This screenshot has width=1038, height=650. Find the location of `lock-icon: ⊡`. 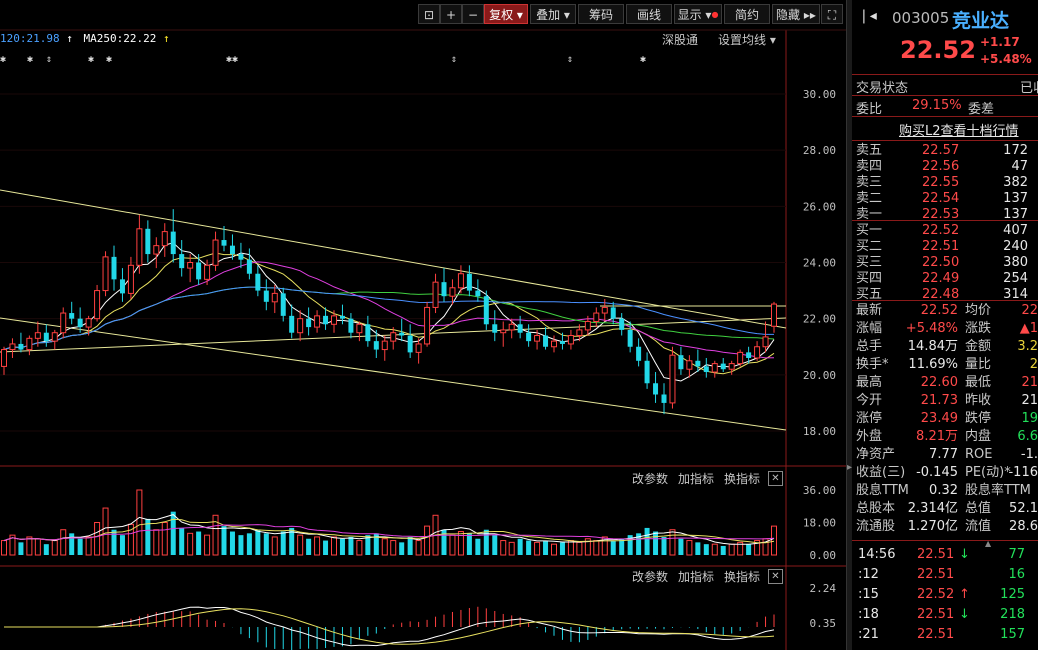

lock-icon: ⊡ is located at coordinates (429, 14).